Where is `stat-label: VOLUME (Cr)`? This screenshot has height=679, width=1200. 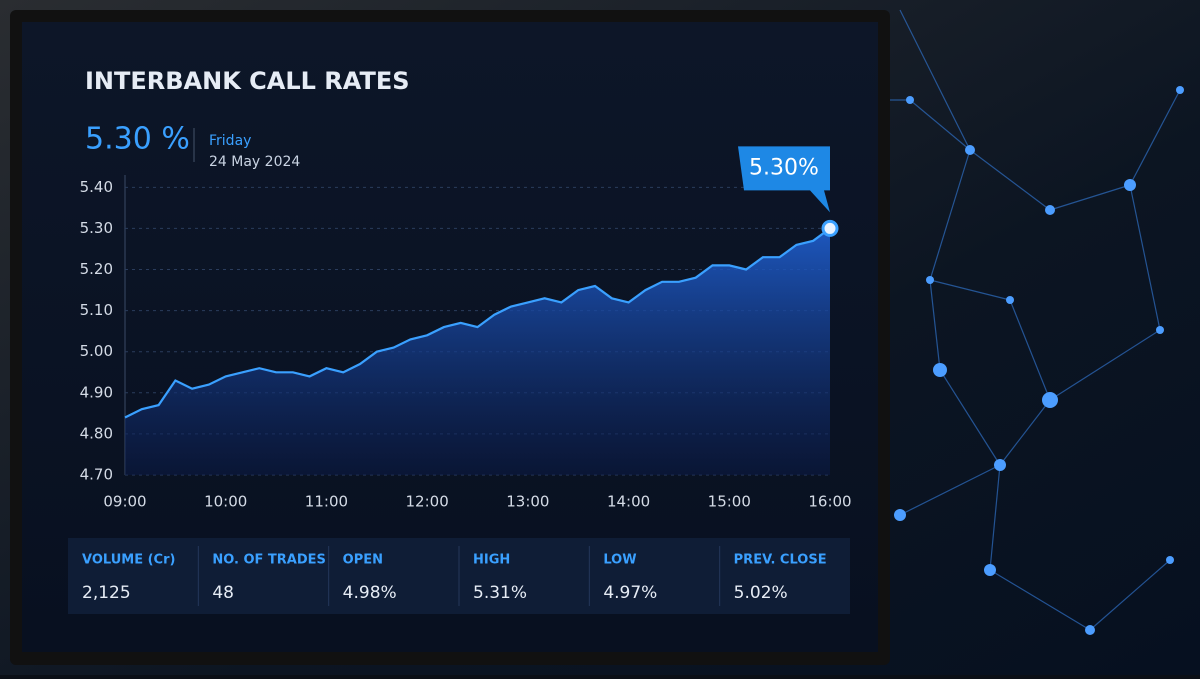 stat-label: VOLUME (Cr) is located at coordinates (128, 560).